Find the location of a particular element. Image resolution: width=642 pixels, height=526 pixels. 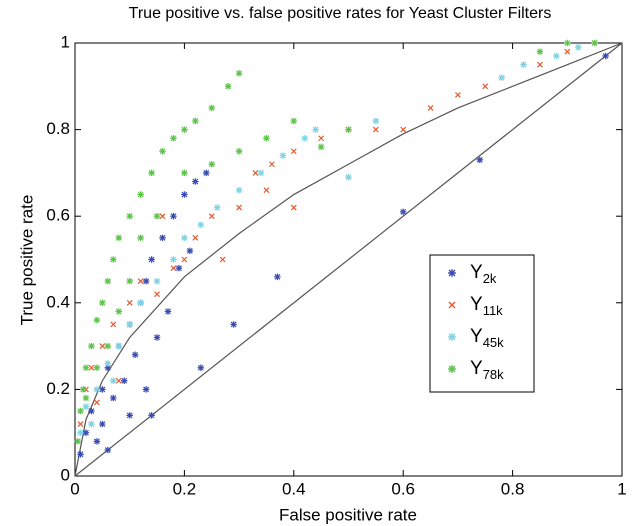

legend-label: Y2k is located at coordinates (483, 274).